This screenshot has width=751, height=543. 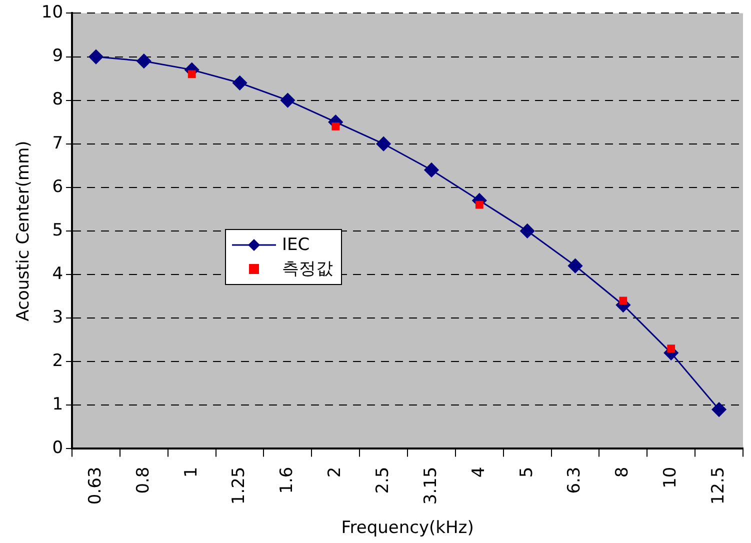 What do you see at coordinates (58, 274) in the screenshot?
I see `y-tick-label: 4` at bounding box center [58, 274].